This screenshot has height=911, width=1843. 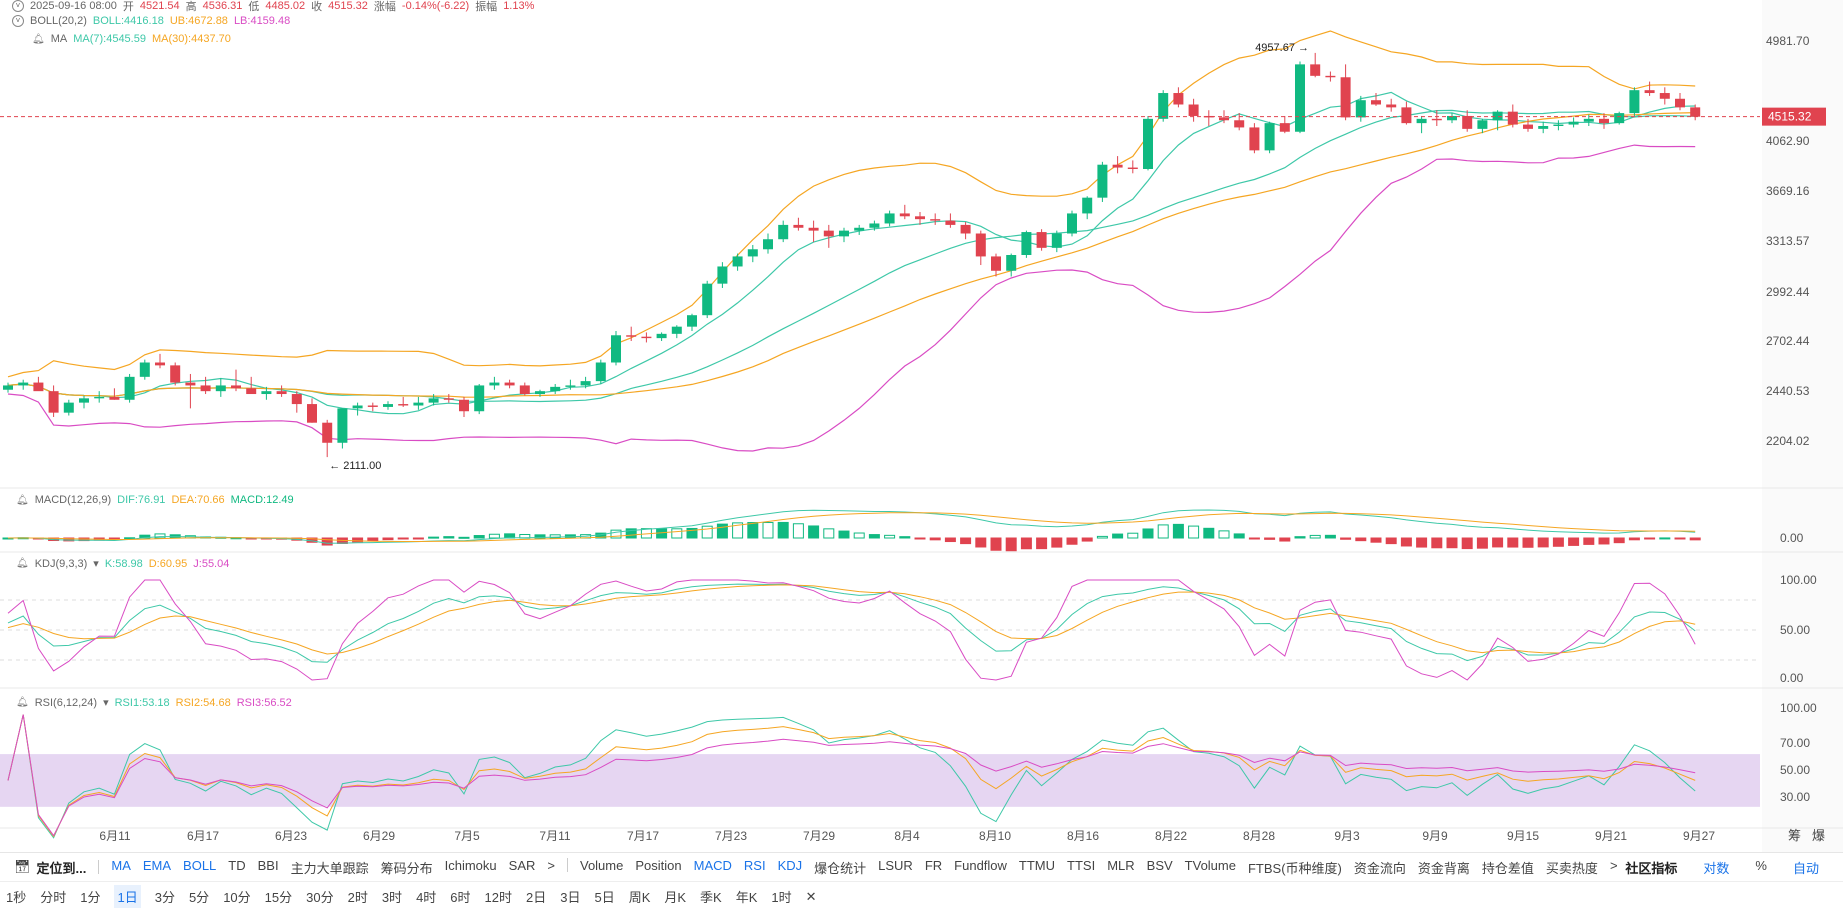 What do you see at coordinates (406, 868) in the screenshot?
I see `indicator-6: 筹码分布` at bounding box center [406, 868].